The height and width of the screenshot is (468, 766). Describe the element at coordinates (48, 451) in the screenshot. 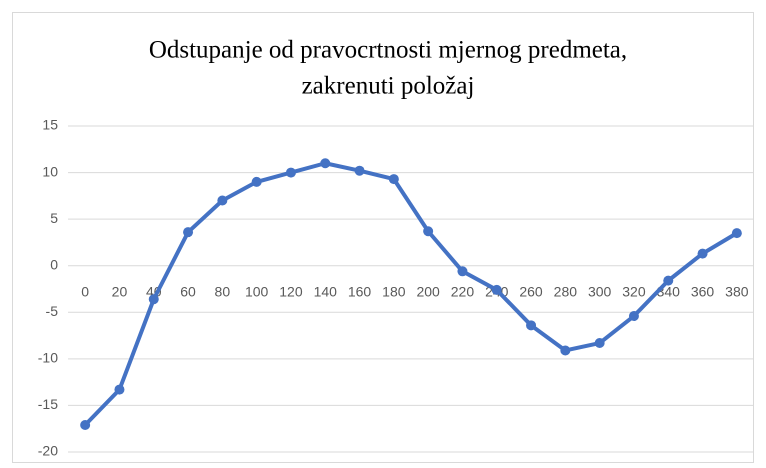

I see `y-tick-label: -20` at that location.